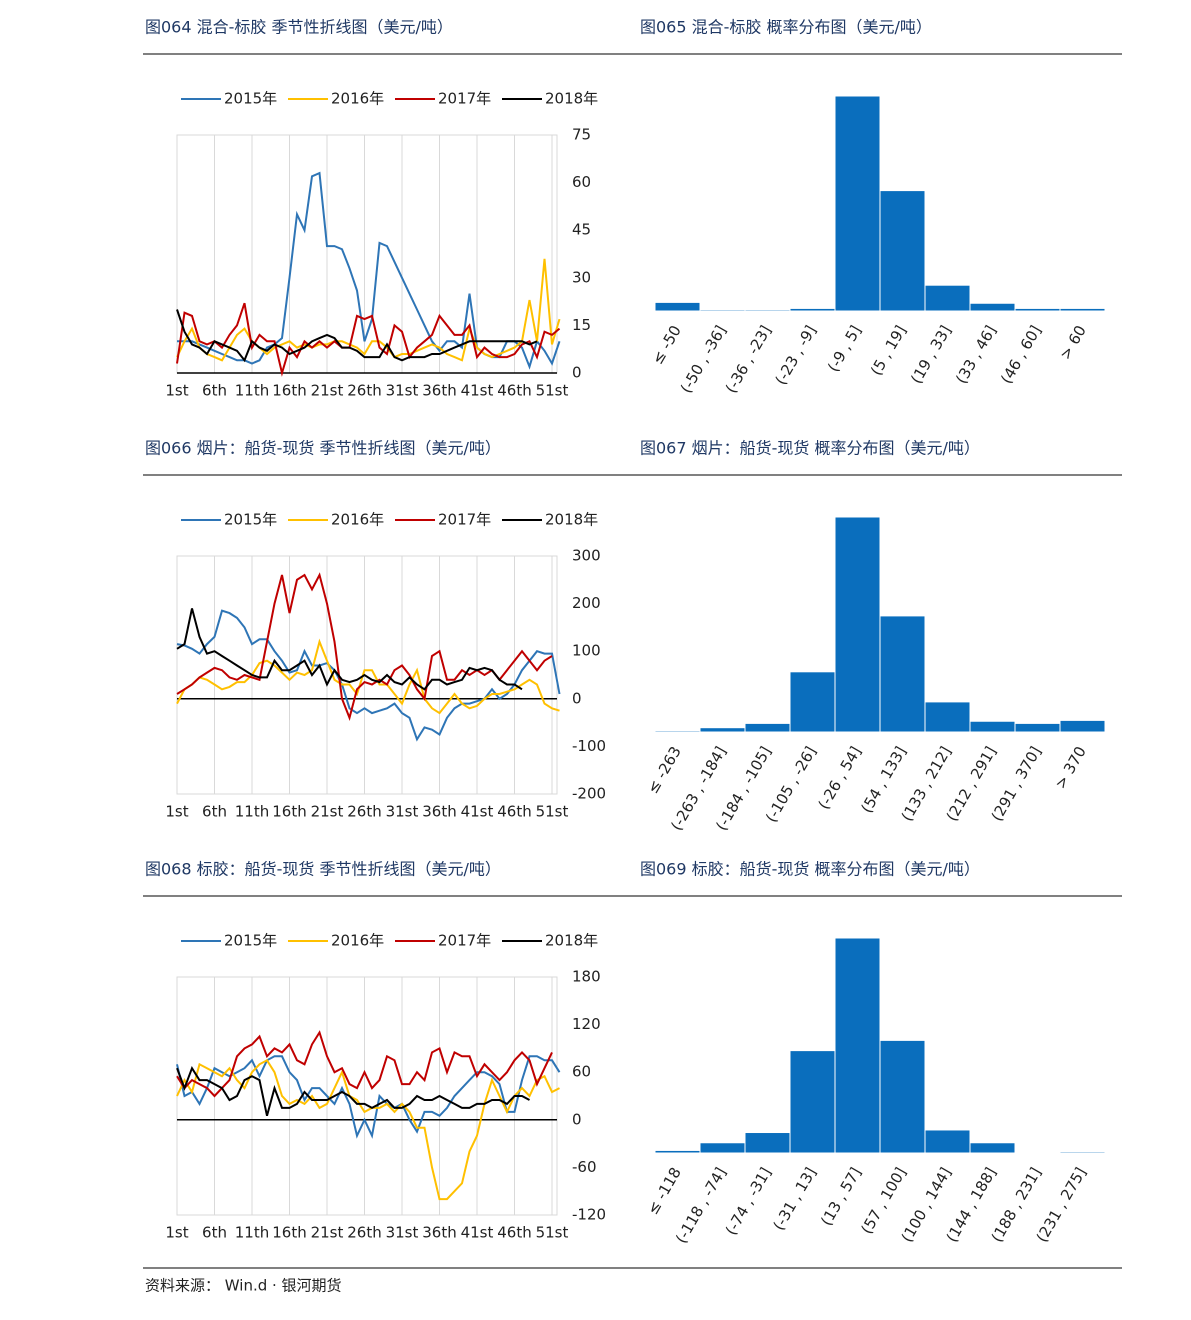 The height and width of the screenshot is (1320, 1191). What do you see at coordinates (289, 391) in the screenshot?
I see `x-tick-label: 16th` at bounding box center [289, 391].